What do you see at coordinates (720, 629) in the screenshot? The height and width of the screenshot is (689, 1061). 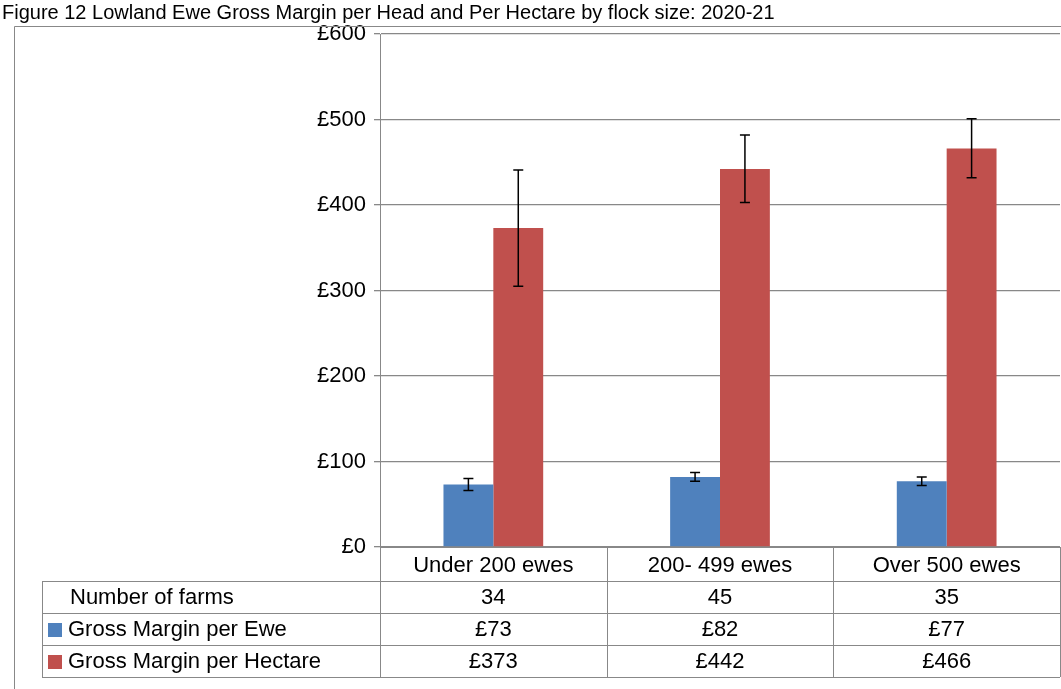 I see `data-label: £82` at bounding box center [720, 629].